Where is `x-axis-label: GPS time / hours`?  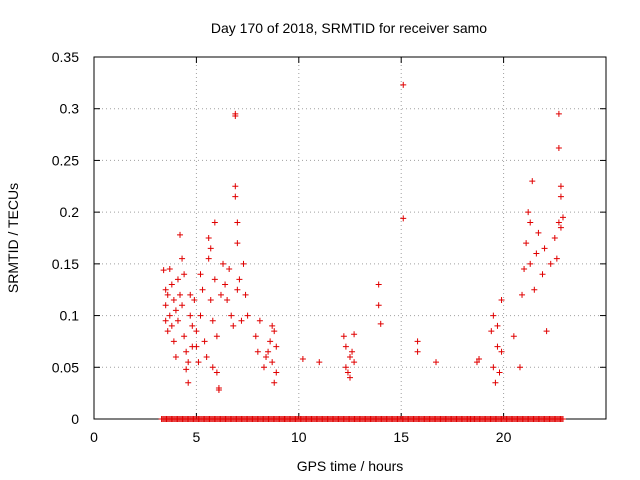 x-axis-label: GPS time / hours is located at coordinates (350, 466).